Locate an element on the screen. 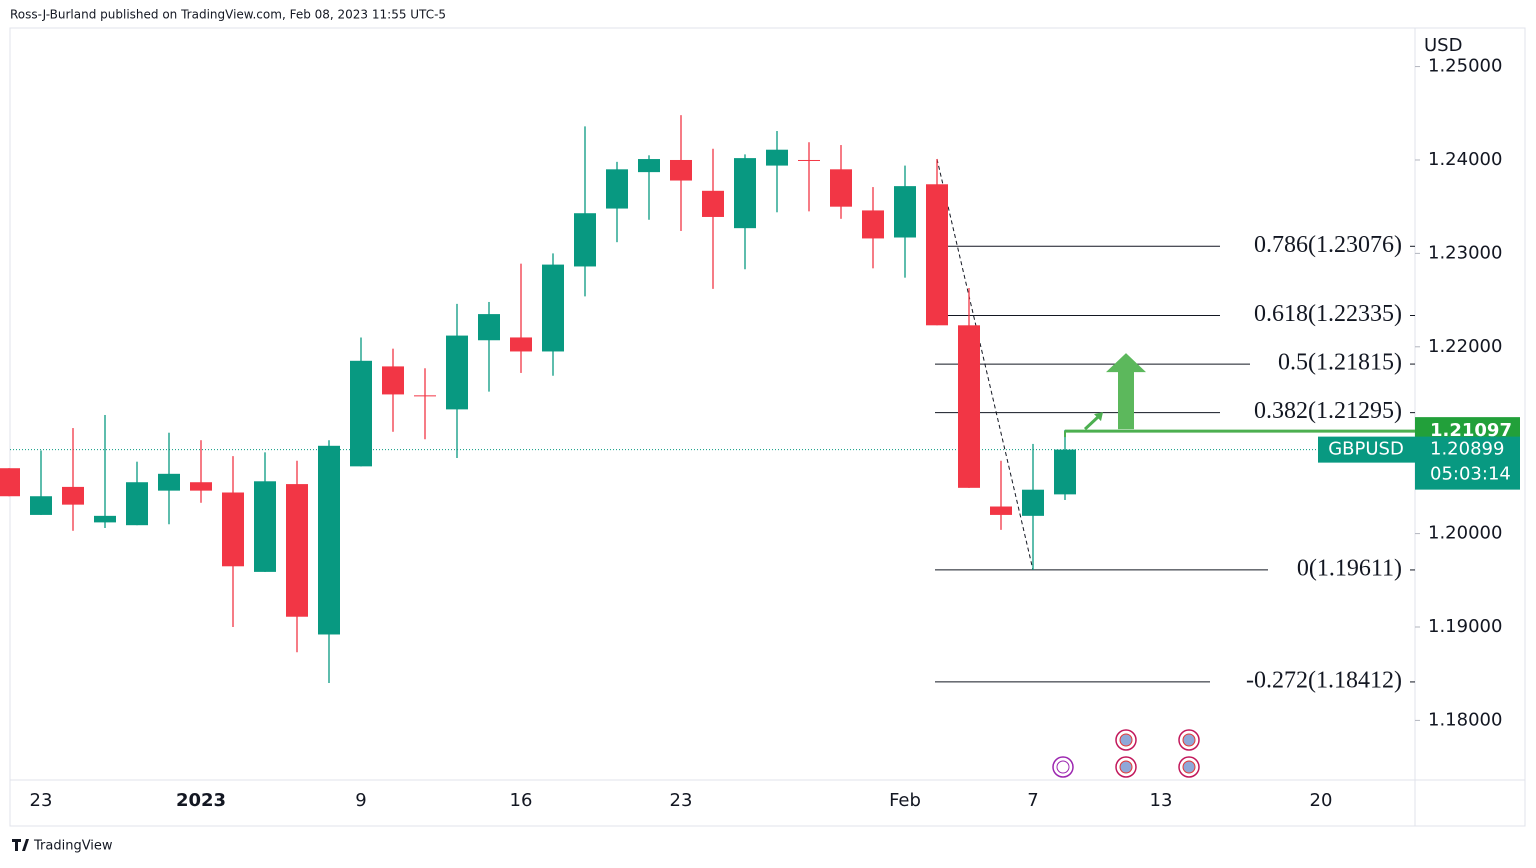 This screenshot has width=1536, height=868. y-tick-label: 1.18000 is located at coordinates (1465, 719).